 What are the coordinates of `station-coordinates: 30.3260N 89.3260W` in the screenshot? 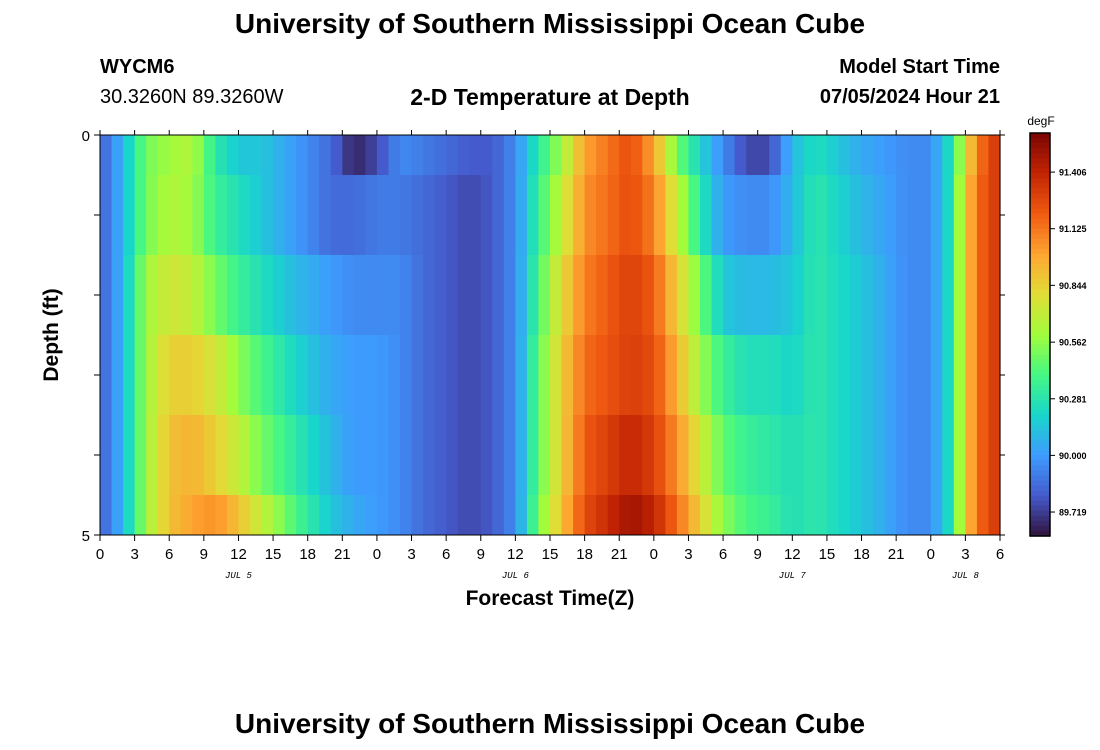 It's located at (192, 97).